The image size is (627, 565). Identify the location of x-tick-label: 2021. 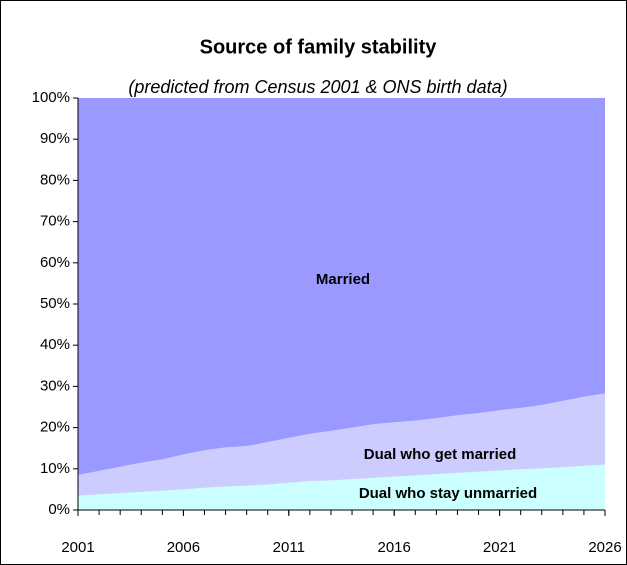
(499, 547).